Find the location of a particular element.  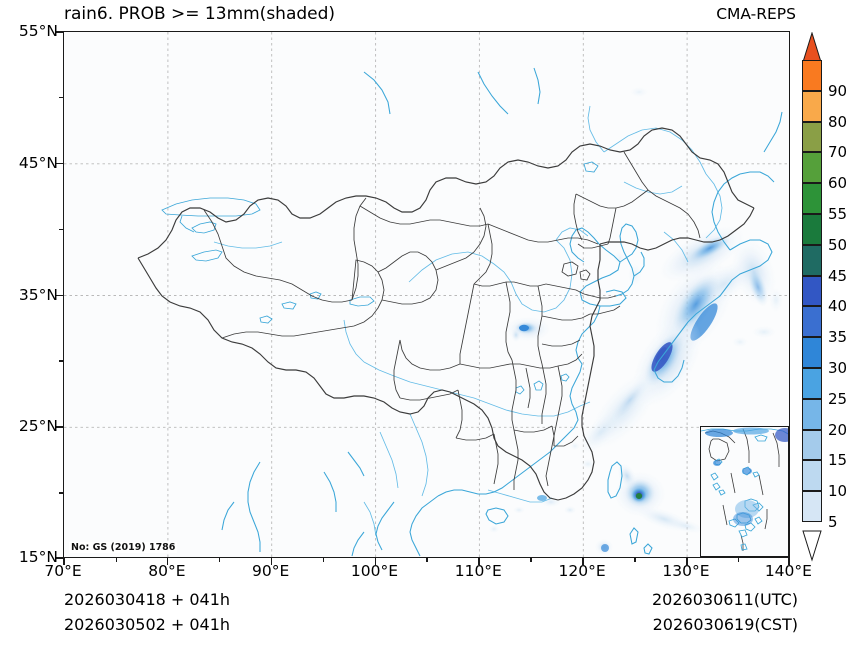

south-china-sea-inset is located at coordinates (744, 491).